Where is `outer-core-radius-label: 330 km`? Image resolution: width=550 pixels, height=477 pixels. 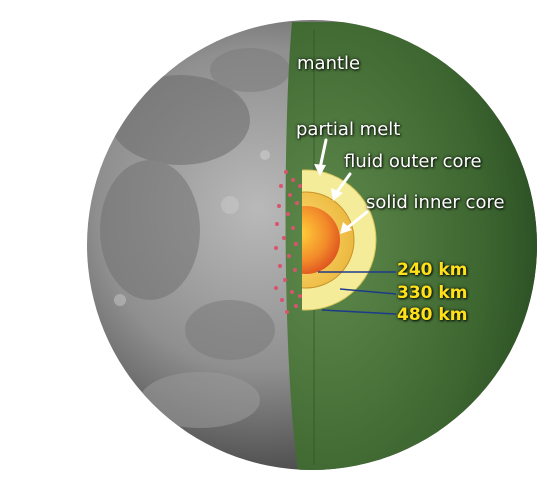
outer-core-radius-label: 330 km is located at coordinates (432, 293).